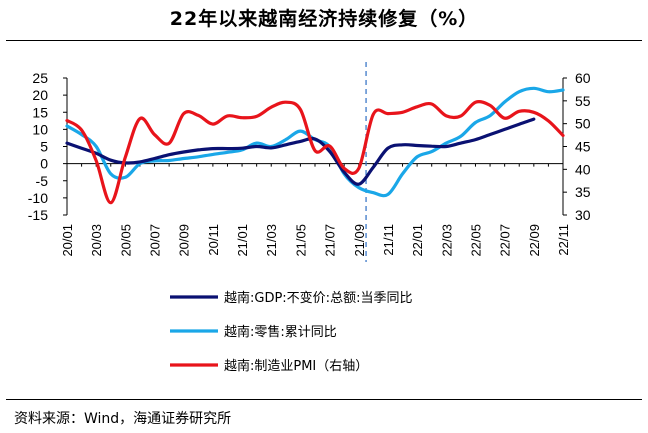 The image size is (648, 433). What do you see at coordinates (583, 101) in the screenshot?
I see `y-right-tick-label: 55` at bounding box center [583, 101].